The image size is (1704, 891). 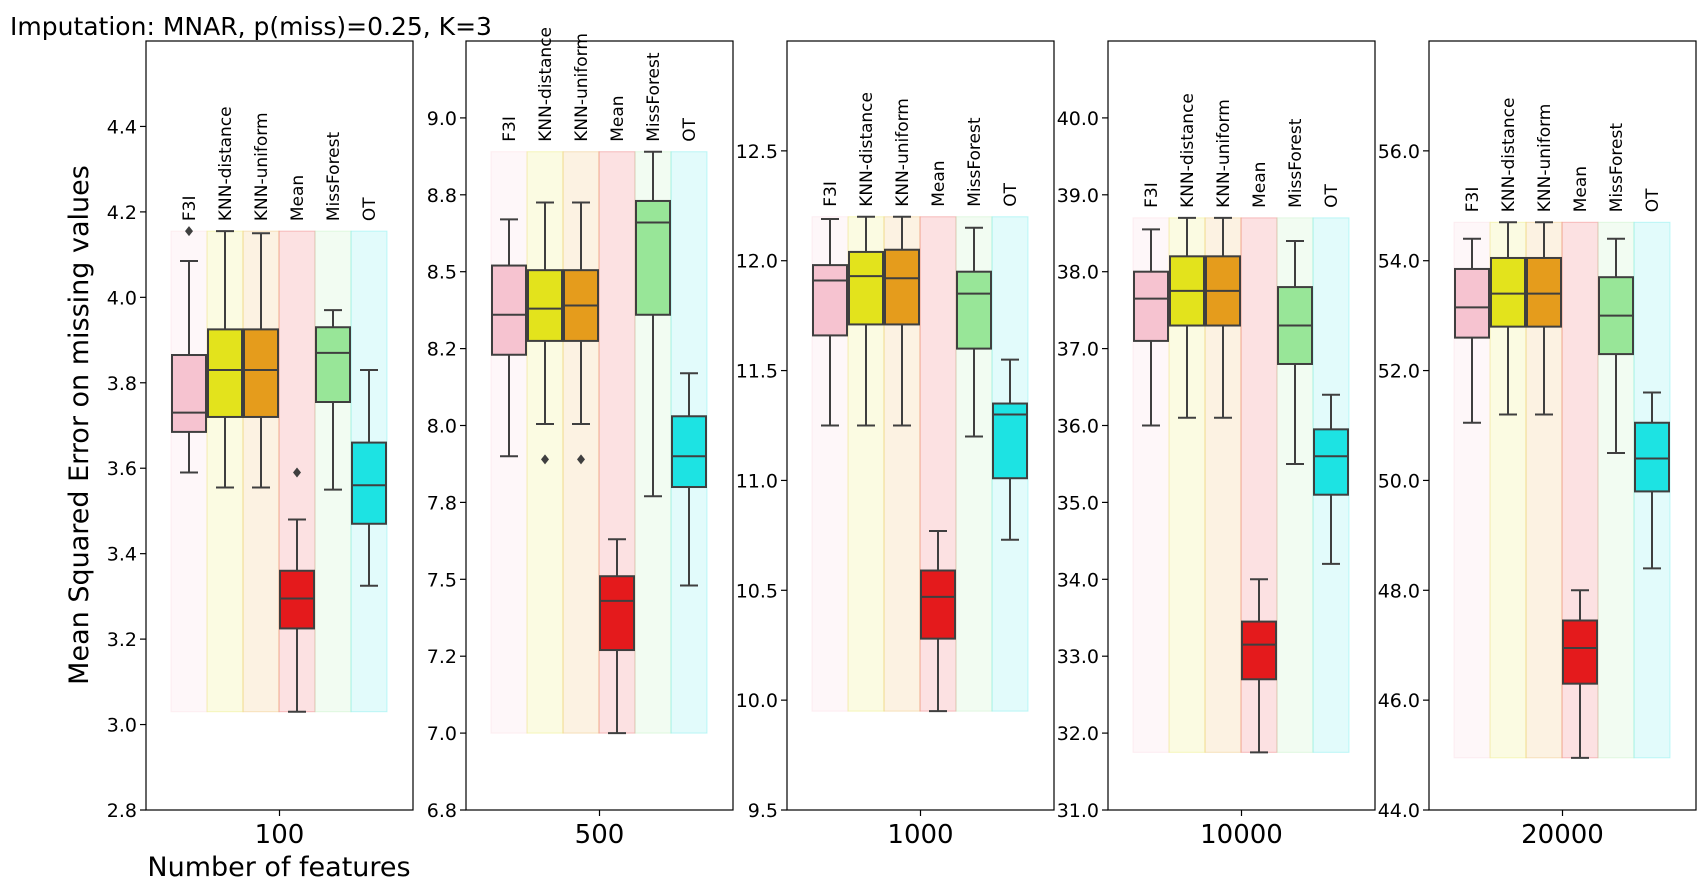 What do you see at coordinates (1078, 811) in the screenshot?
I see `y-tick-label: 31.0` at bounding box center [1078, 811].